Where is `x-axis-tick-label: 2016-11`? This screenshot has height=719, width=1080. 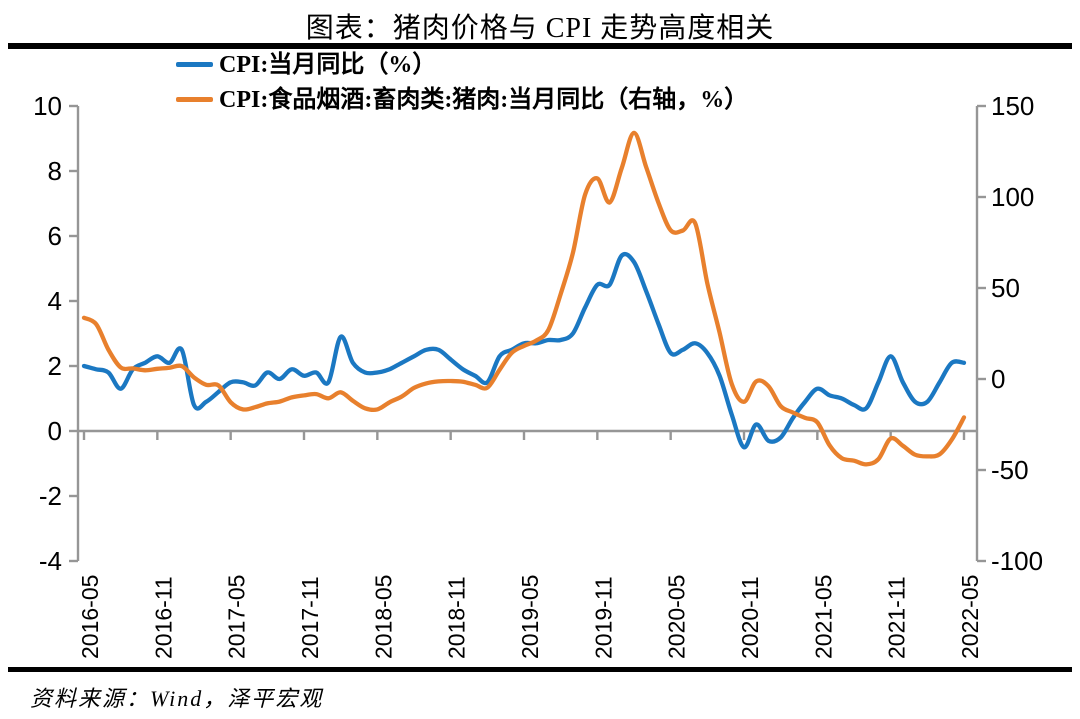 x-axis-tick-label: 2016-11 is located at coordinates (163, 617).